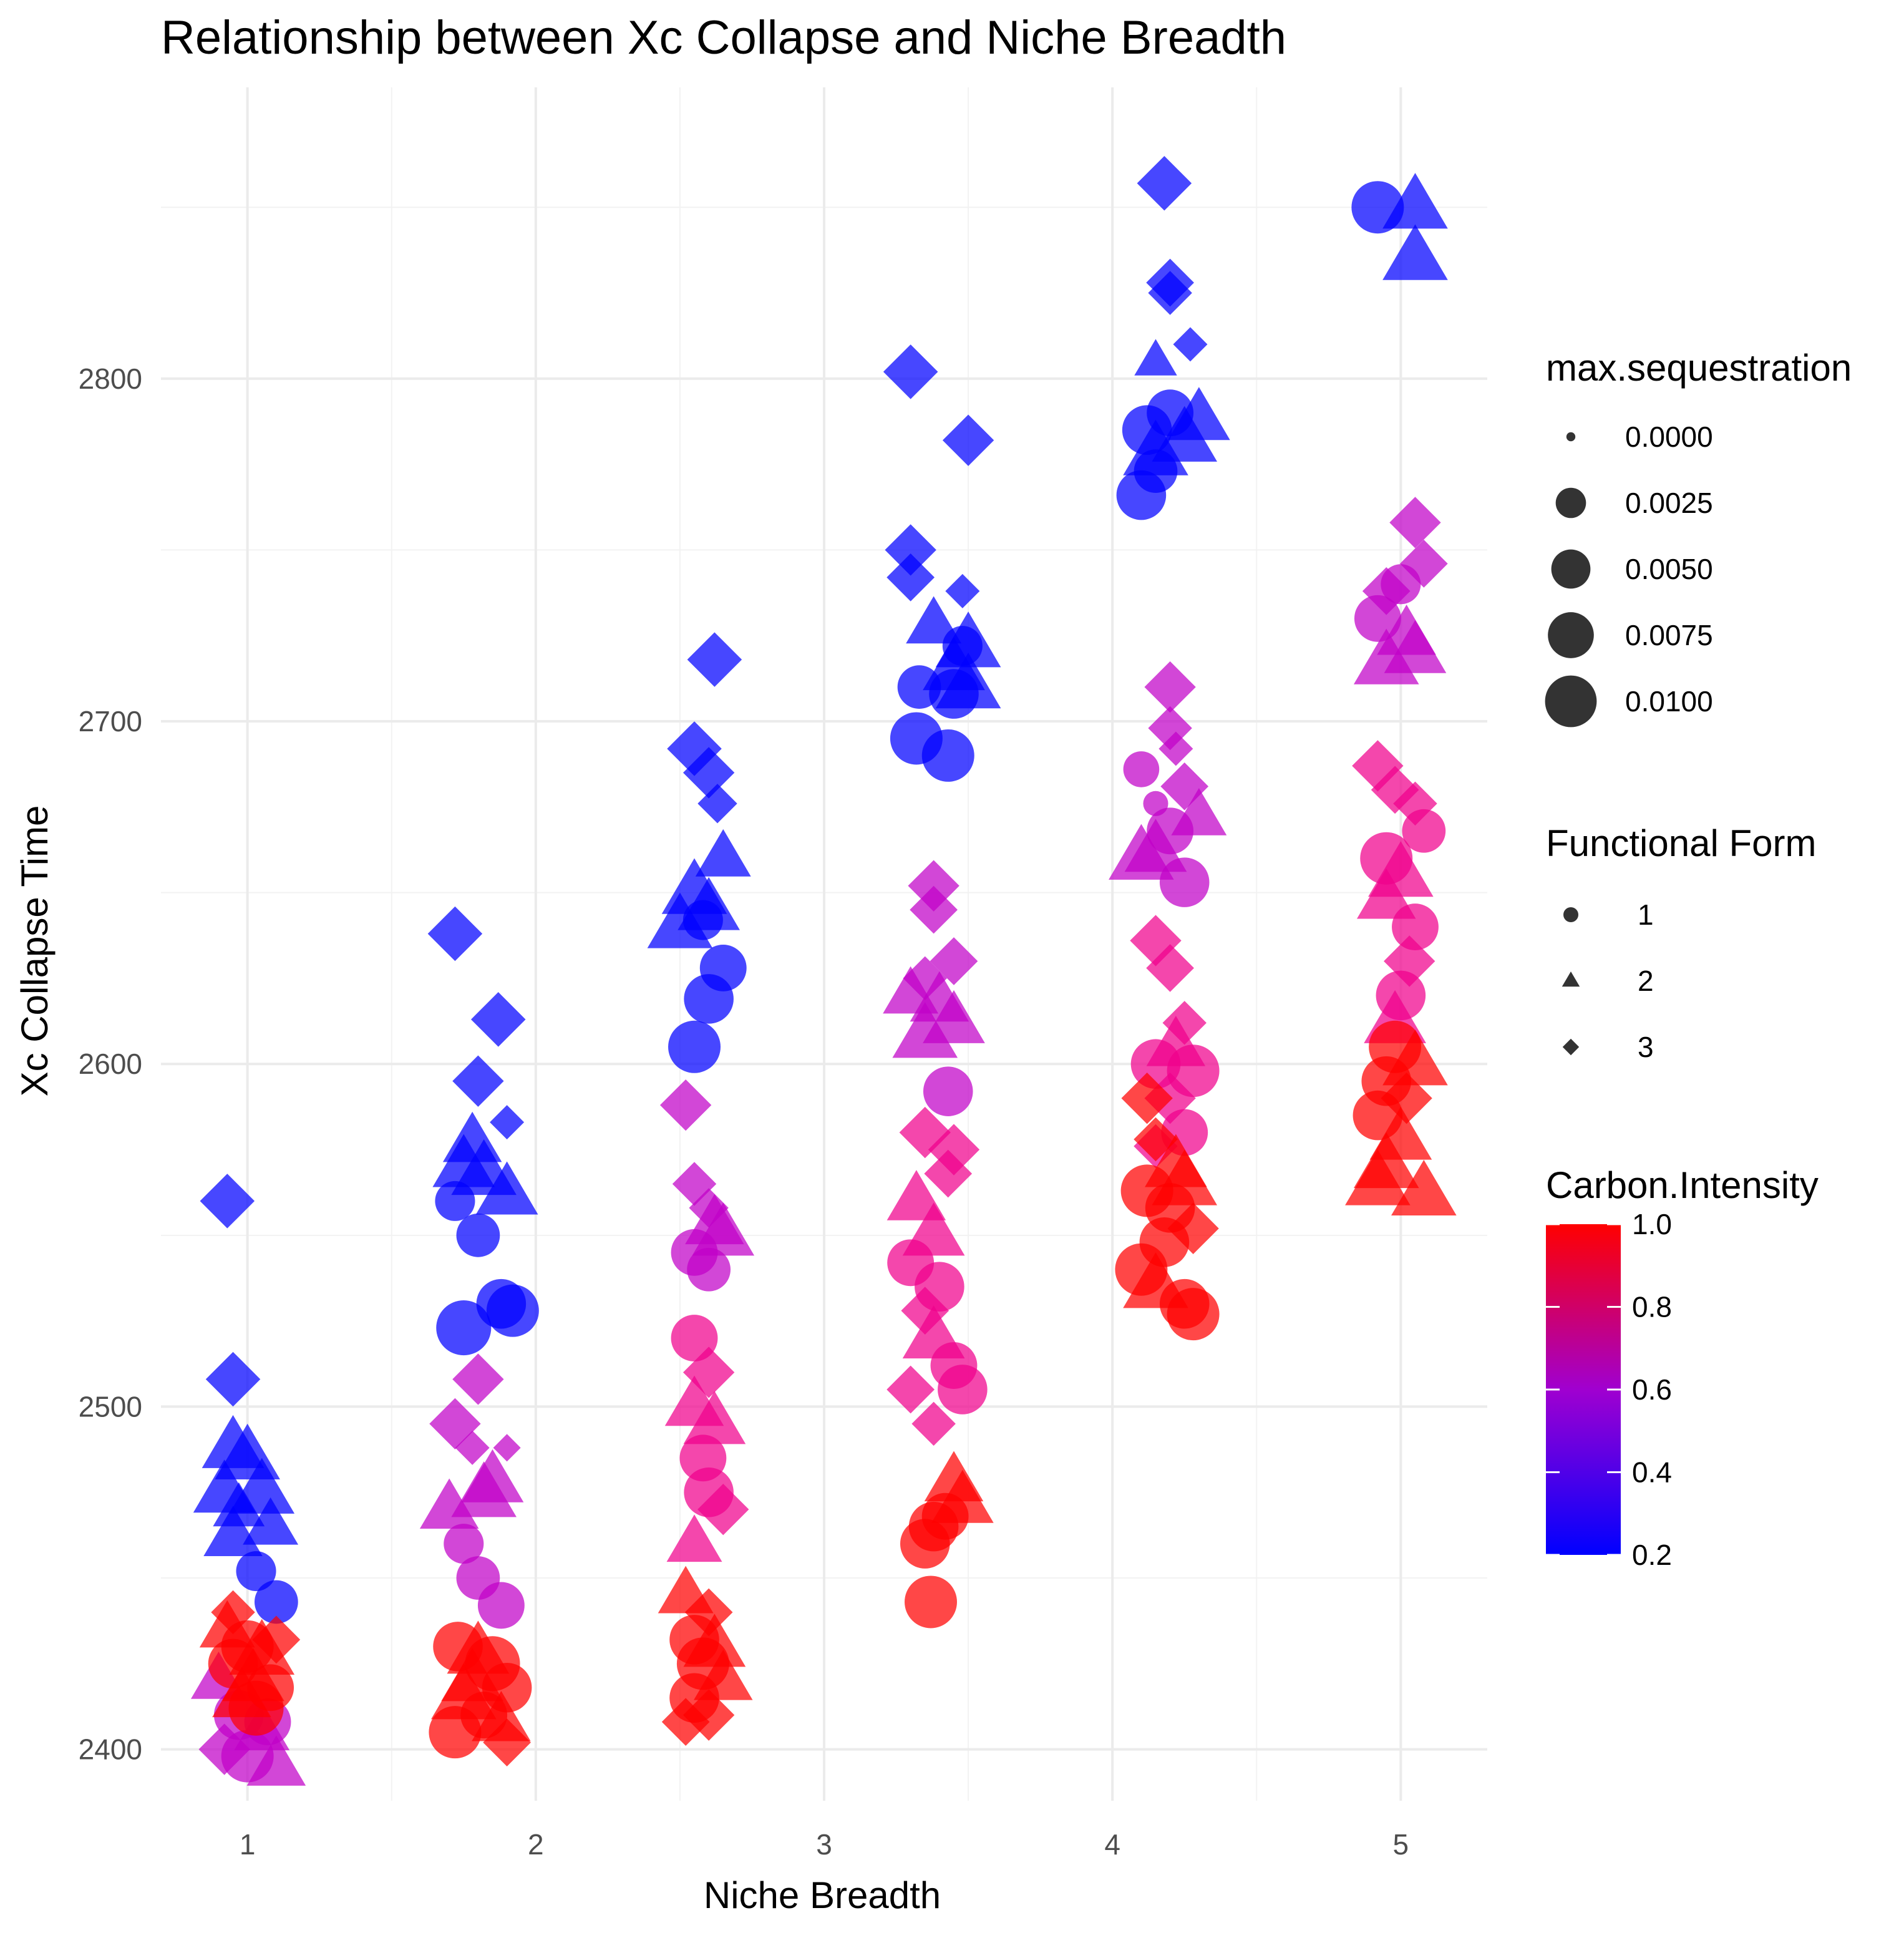  Describe the element at coordinates (1112, 1845) in the screenshot. I see `x-tick-label: 4` at that location.